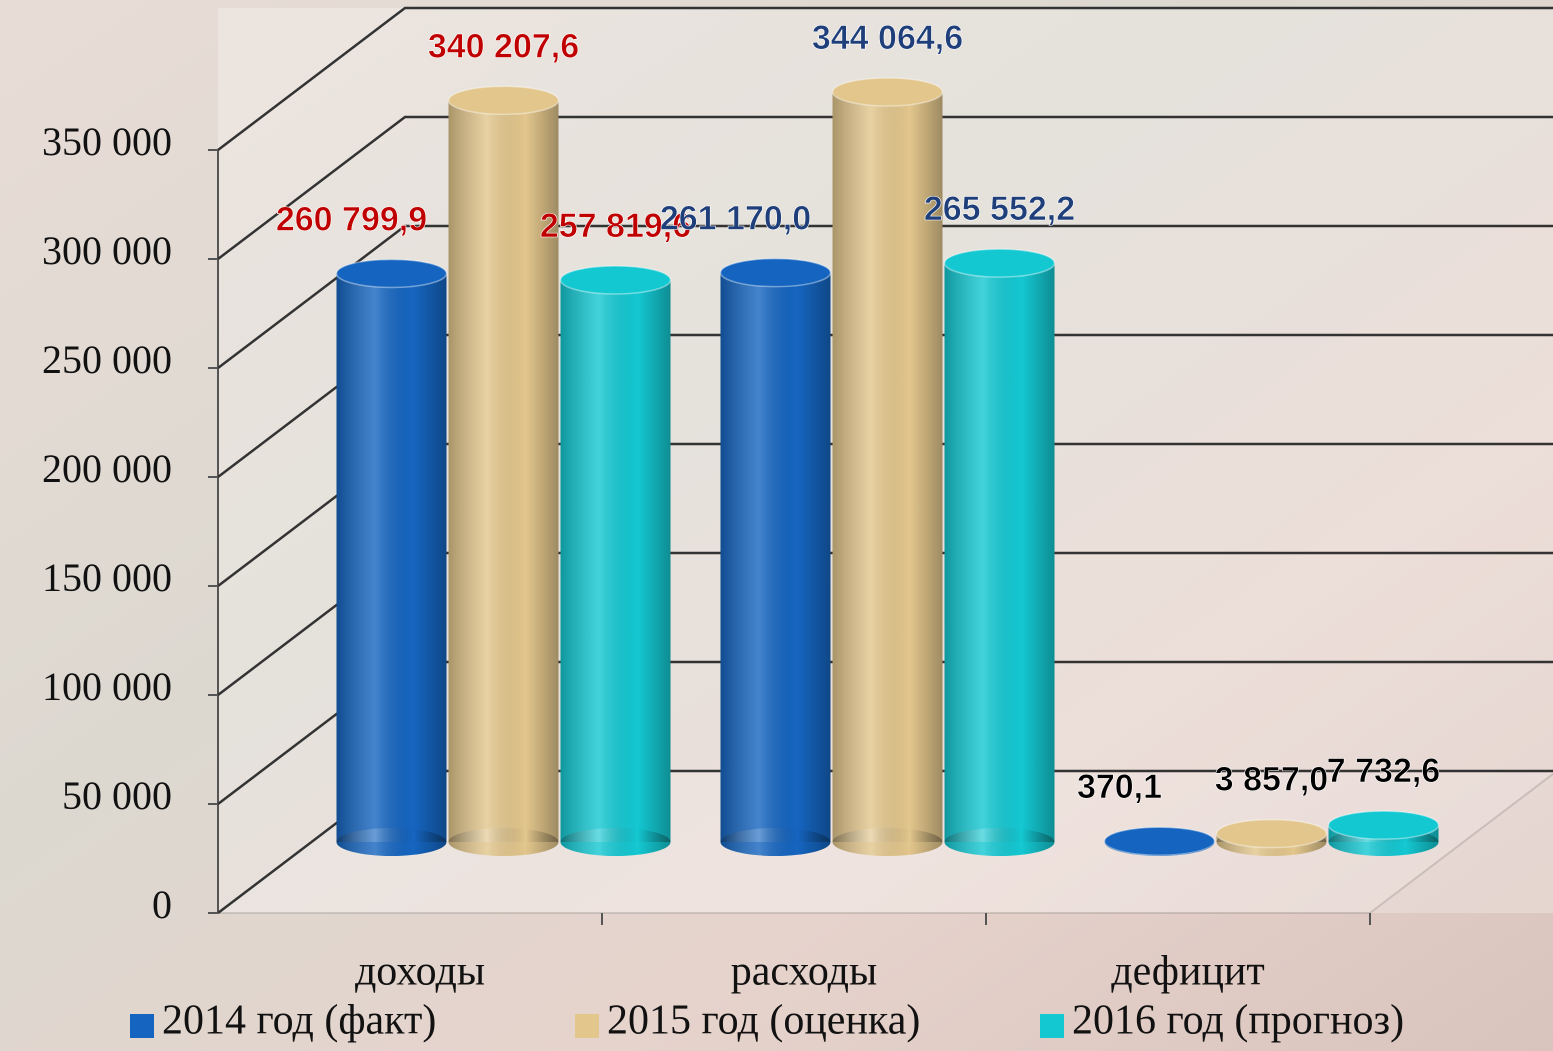 Image resolution: width=1553 pixels, height=1051 pixels. Describe the element at coordinates (107, 141) in the screenshot. I see `y-tick-label: 350 000` at that location.